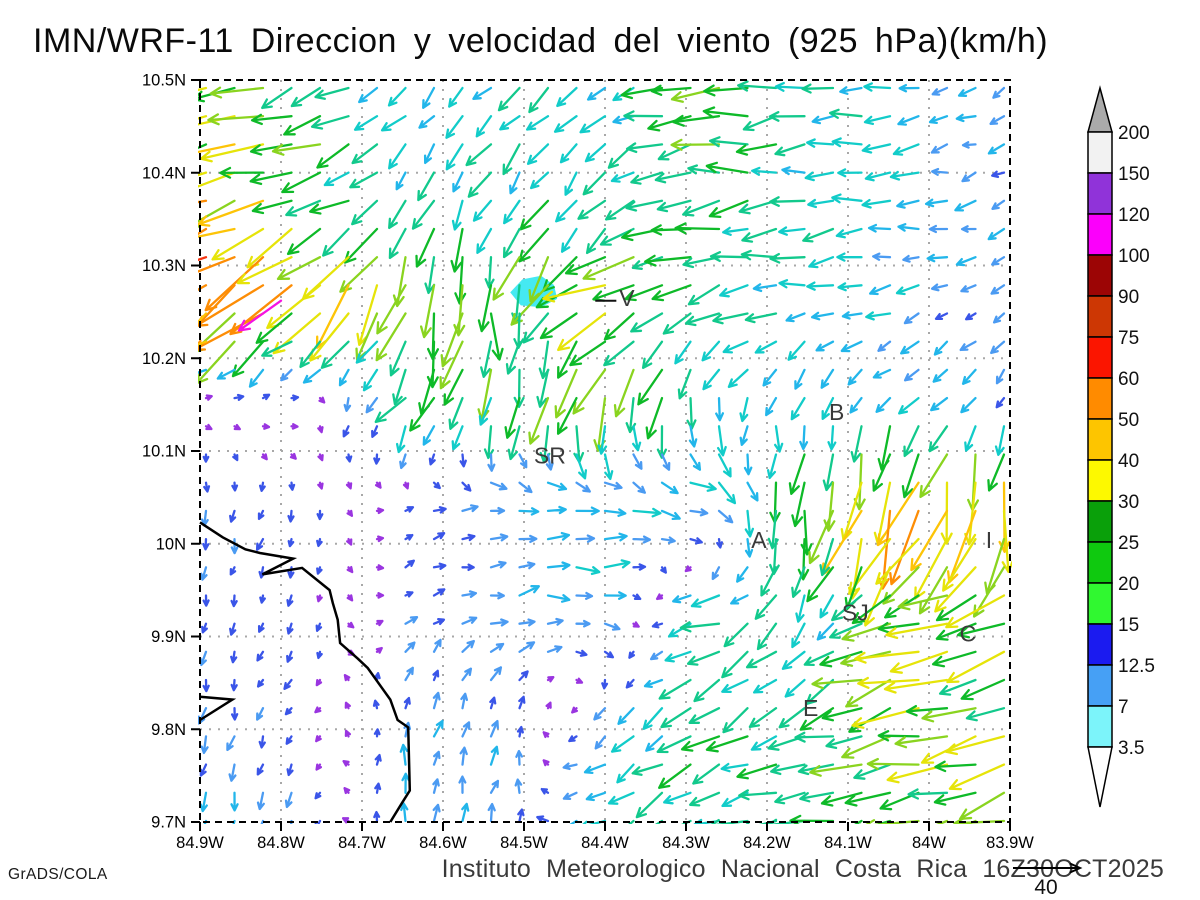  Describe the element at coordinates (848, 843) in the screenshot. I see `x-tick-label: 84.1W` at that location.